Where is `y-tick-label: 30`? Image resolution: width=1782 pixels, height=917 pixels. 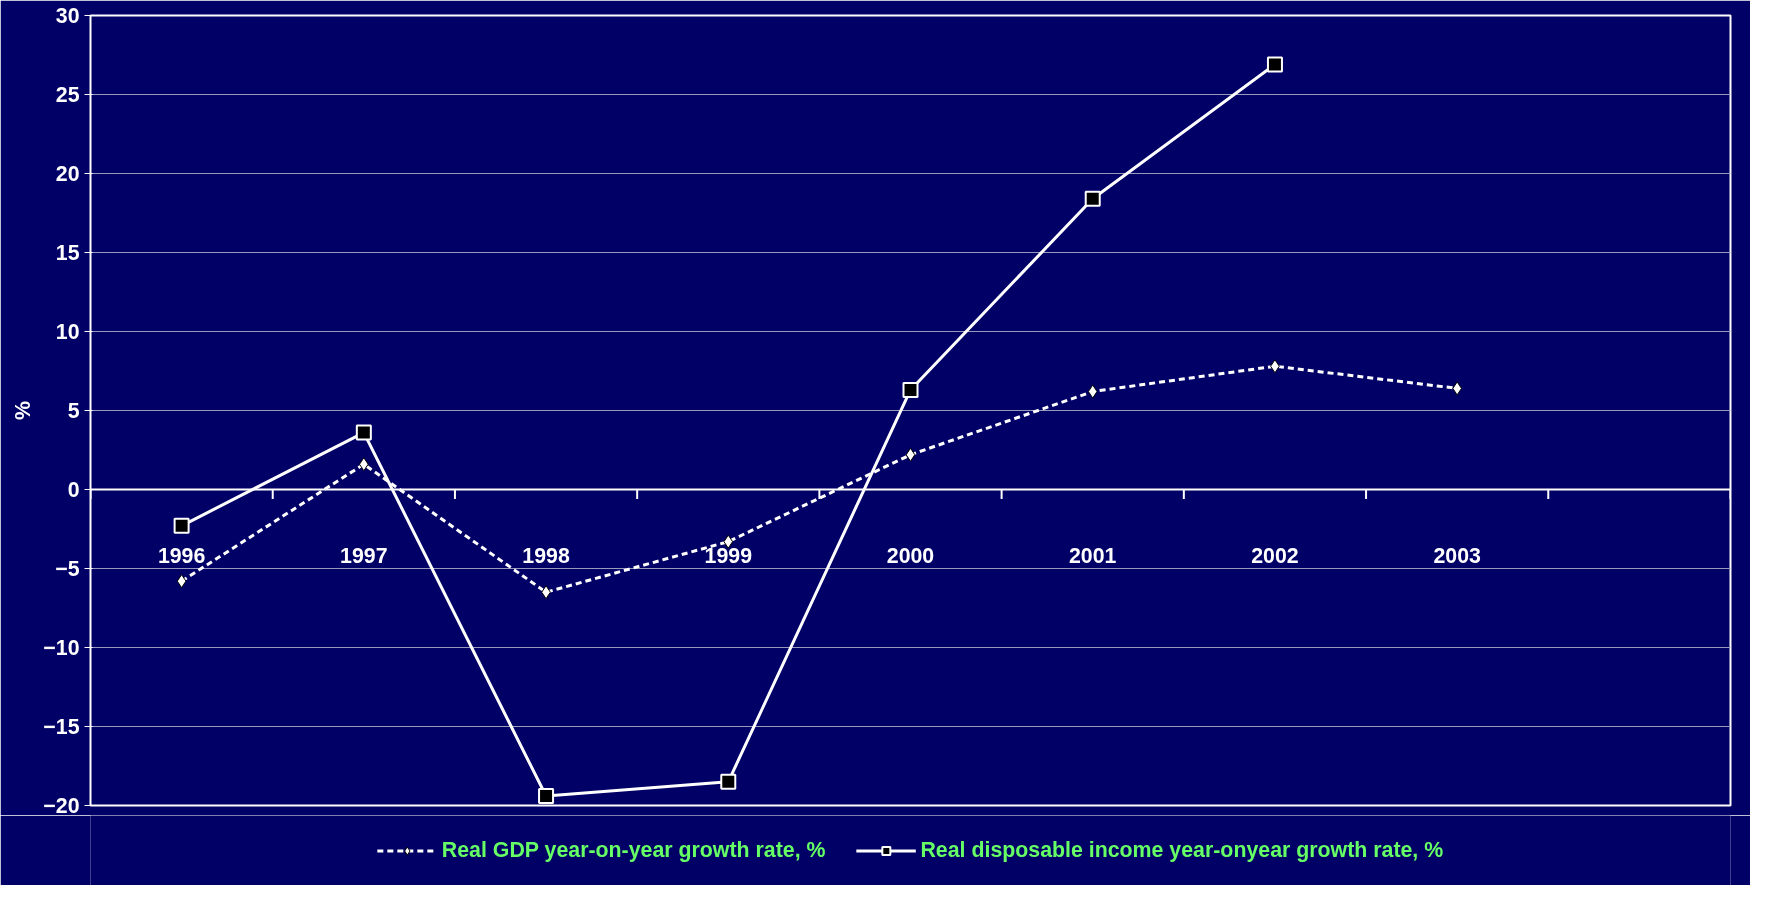
y-tick-label: 30 is located at coordinates (67, 16).